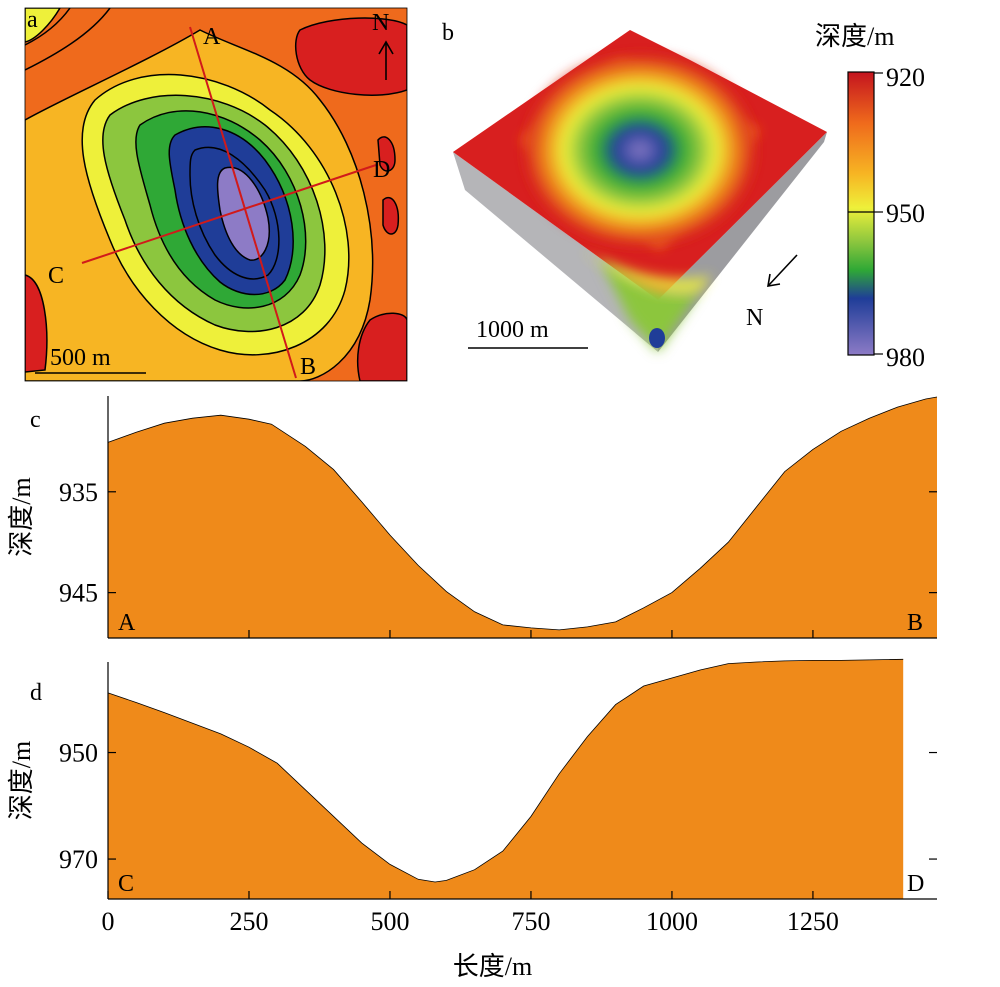  Describe the element at coordinates (782, 270) in the screenshot. I see `north-arrow-b-icon` at that location.